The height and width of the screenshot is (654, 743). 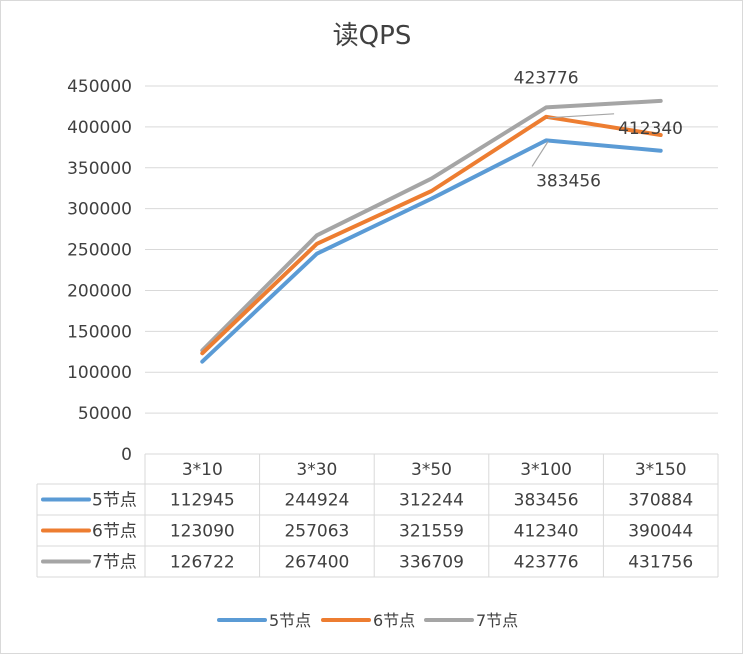 What do you see at coordinates (290, 620) in the screenshot?
I see `legend-label-0: 5节点` at bounding box center [290, 620].